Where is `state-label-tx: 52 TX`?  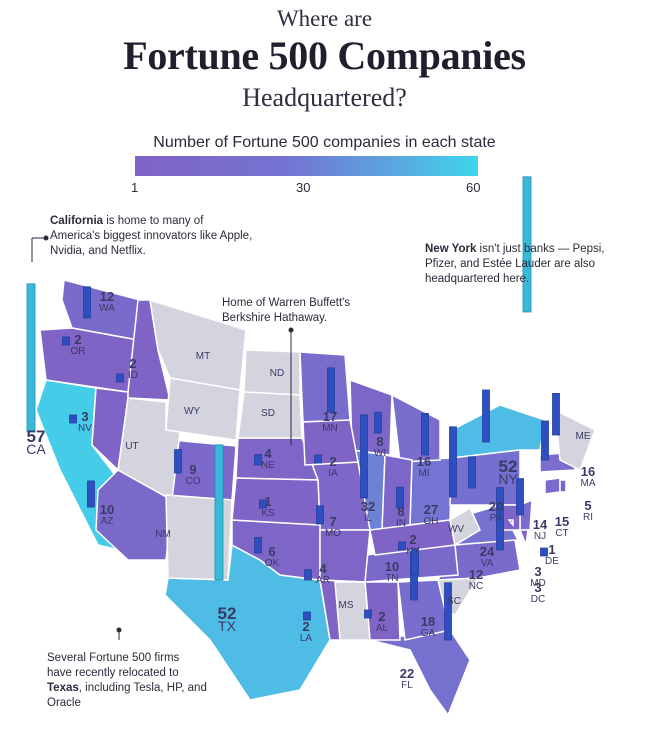
state-label-tx: 52 TX is located at coordinates (227, 618).